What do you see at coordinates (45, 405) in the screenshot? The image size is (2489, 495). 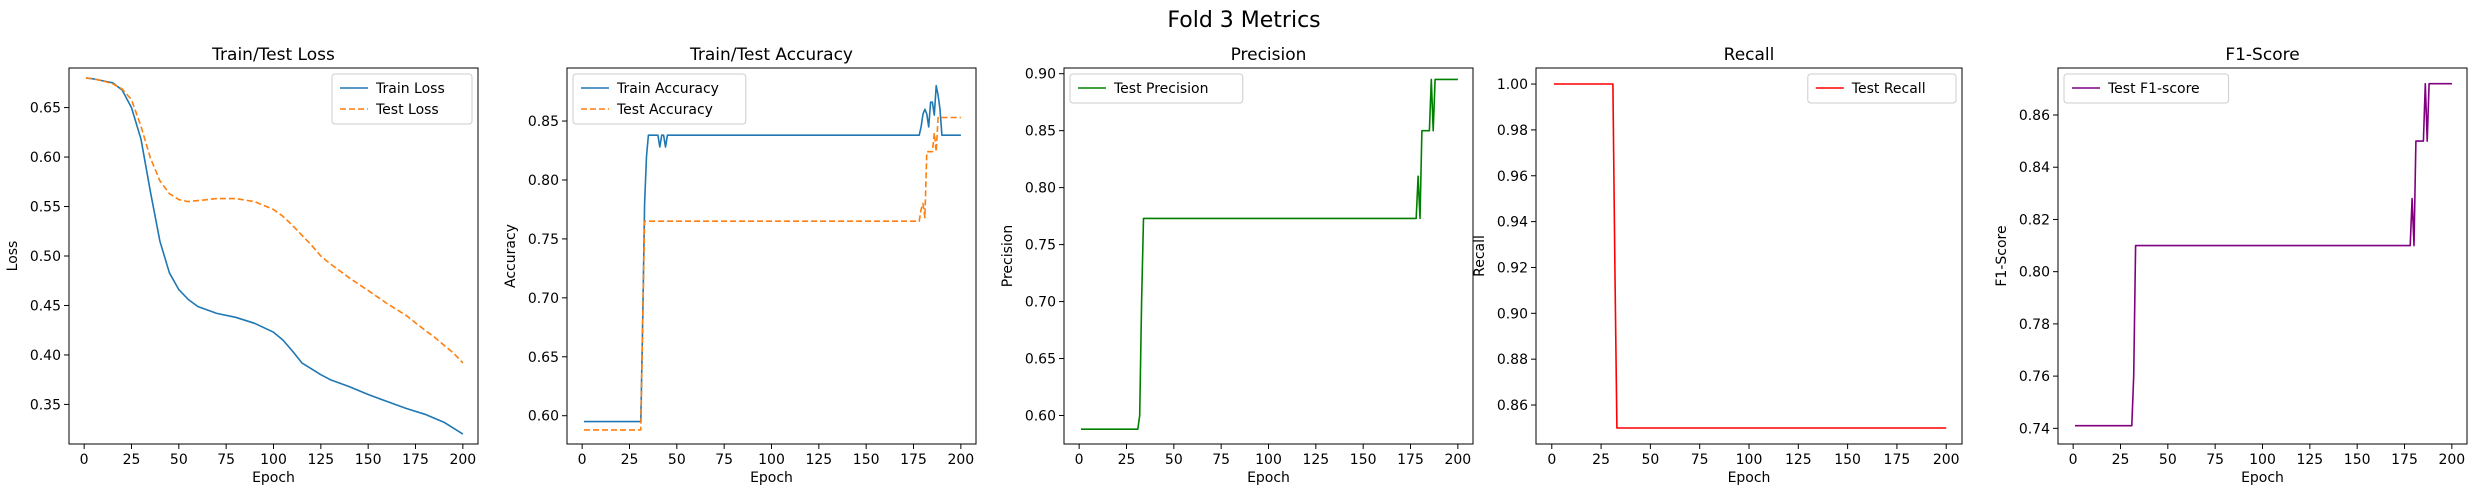 I see `y-tick-label: 0.35` at bounding box center [45, 405].